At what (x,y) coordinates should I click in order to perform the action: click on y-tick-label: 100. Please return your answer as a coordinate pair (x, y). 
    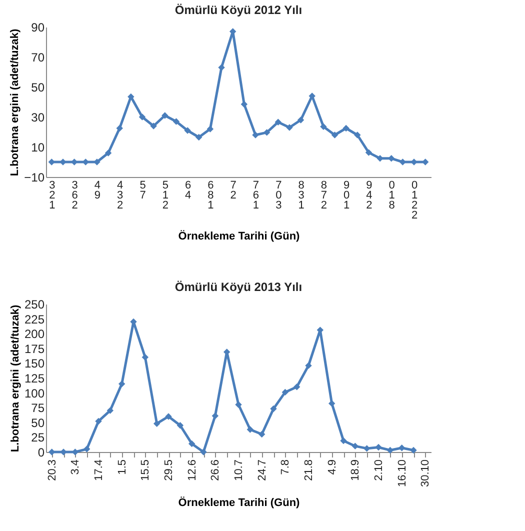
    Looking at the image, I should click on (34, 393).